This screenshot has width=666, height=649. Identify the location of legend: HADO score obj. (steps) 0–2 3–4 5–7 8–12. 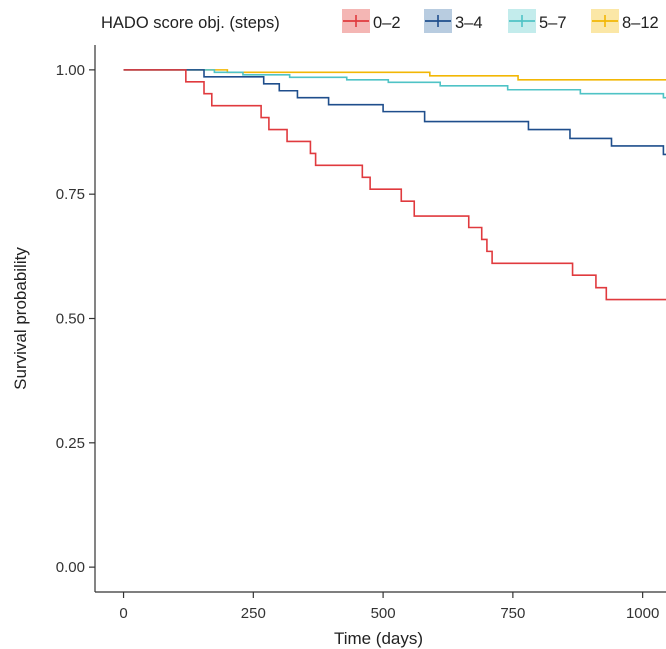
(380, 21).